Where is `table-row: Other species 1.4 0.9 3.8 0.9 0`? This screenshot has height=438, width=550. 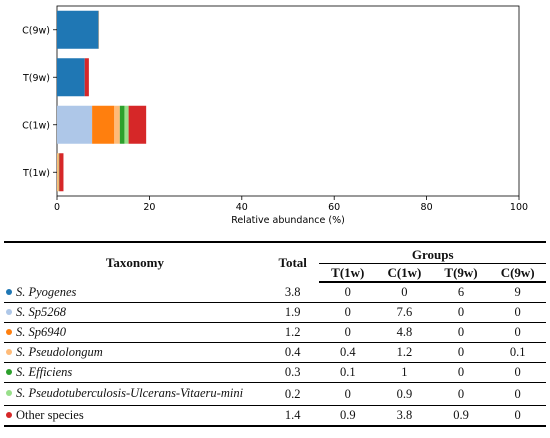 table-row: Other species 1.4 0.9 3.8 0.9 0 is located at coordinates (275, 416).